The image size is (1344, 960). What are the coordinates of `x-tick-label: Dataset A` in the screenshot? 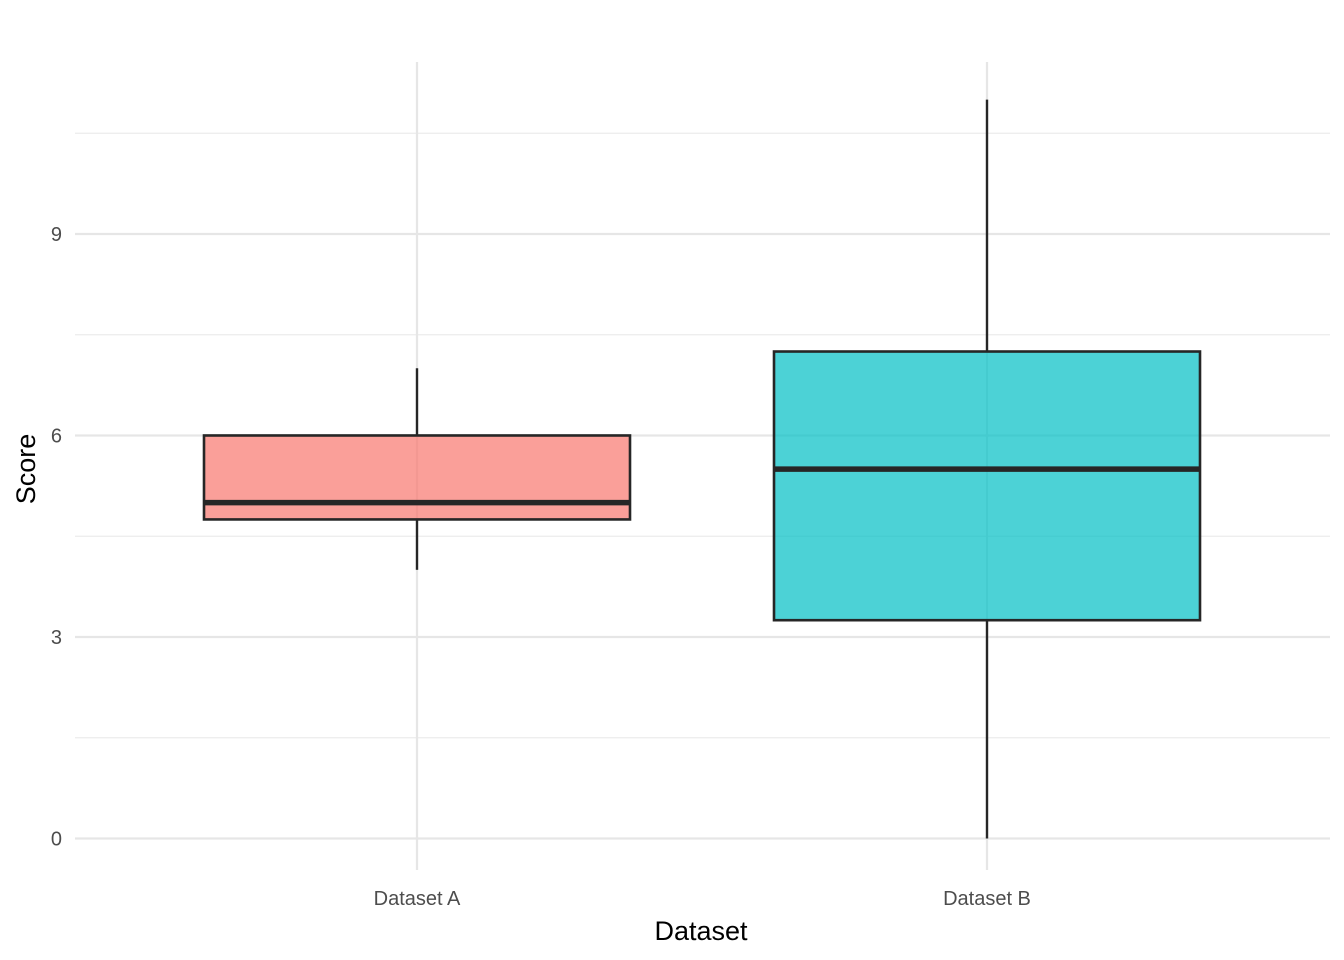 It's located at (417, 899).